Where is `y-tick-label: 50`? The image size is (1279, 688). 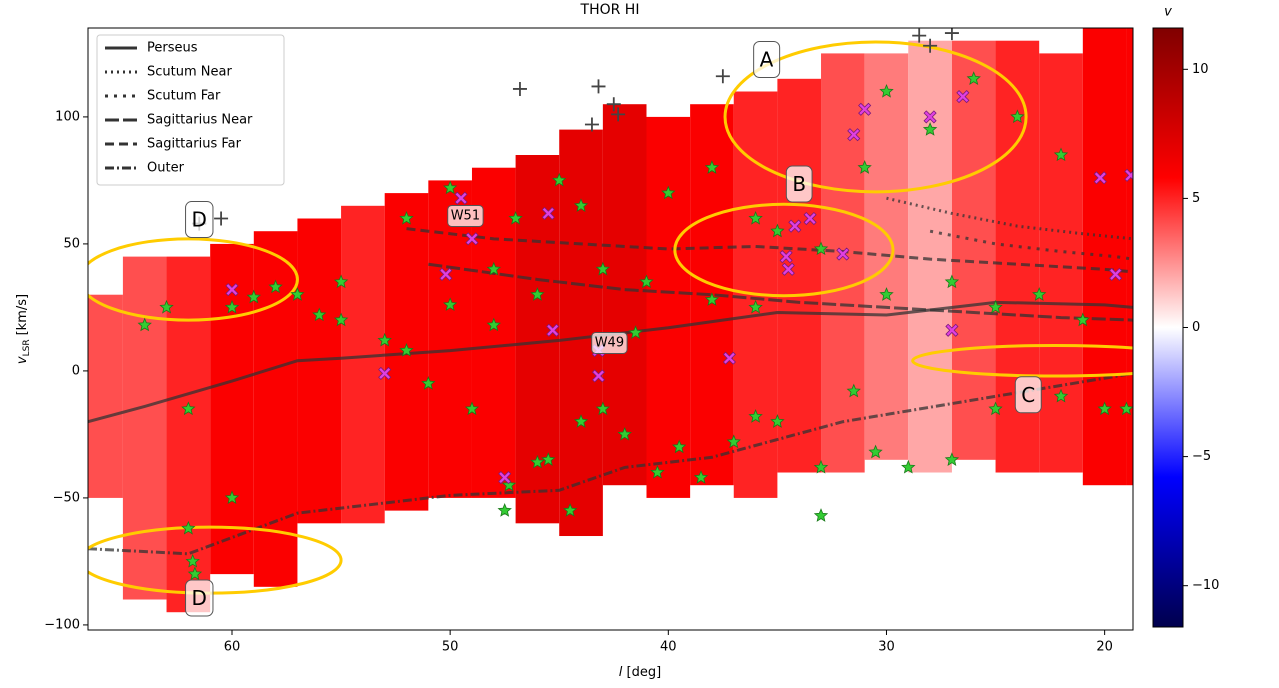
y-tick-label: 50 is located at coordinates (71, 243).